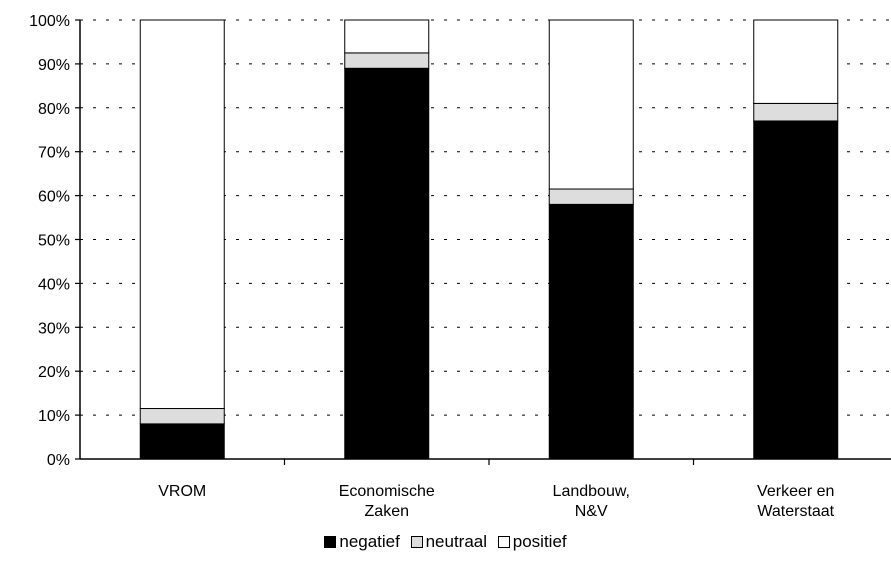 This screenshot has height=569, width=891. I want to click on legend-label-negatief: negatief, so click(369, 541).